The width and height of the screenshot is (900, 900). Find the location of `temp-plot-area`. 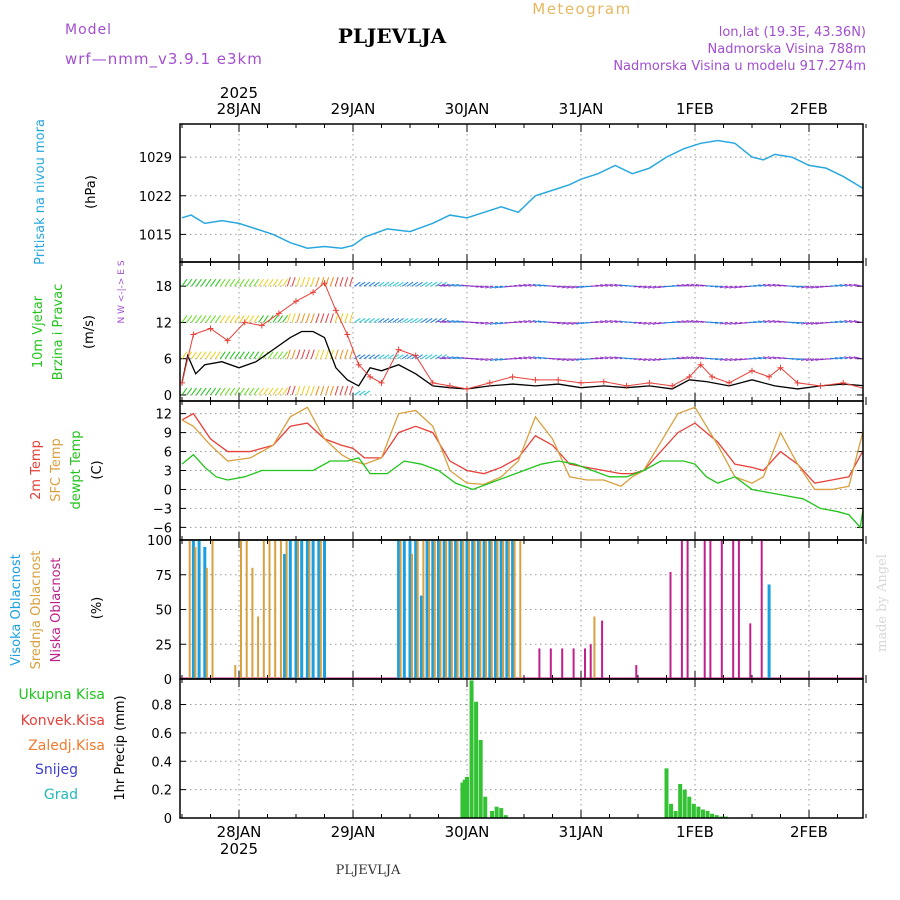

temp-plot-area is located at coordinates (522, 467).